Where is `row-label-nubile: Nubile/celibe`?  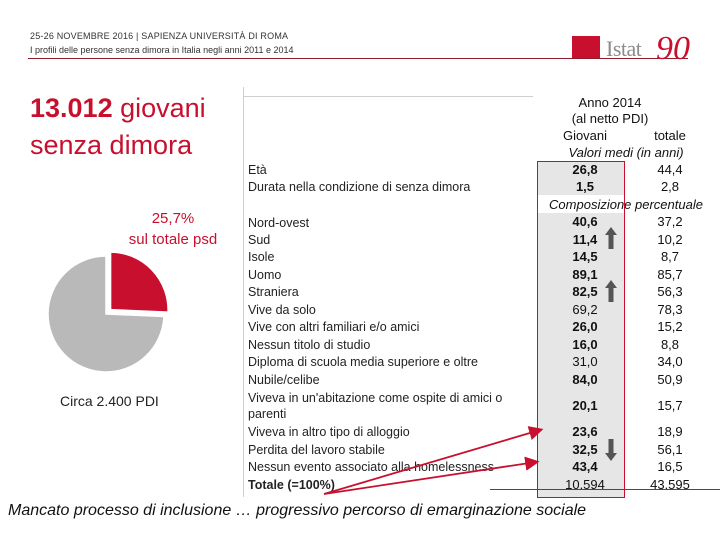 row-label-nubile: Nubile/celibe is located at coordinates (284, 380).